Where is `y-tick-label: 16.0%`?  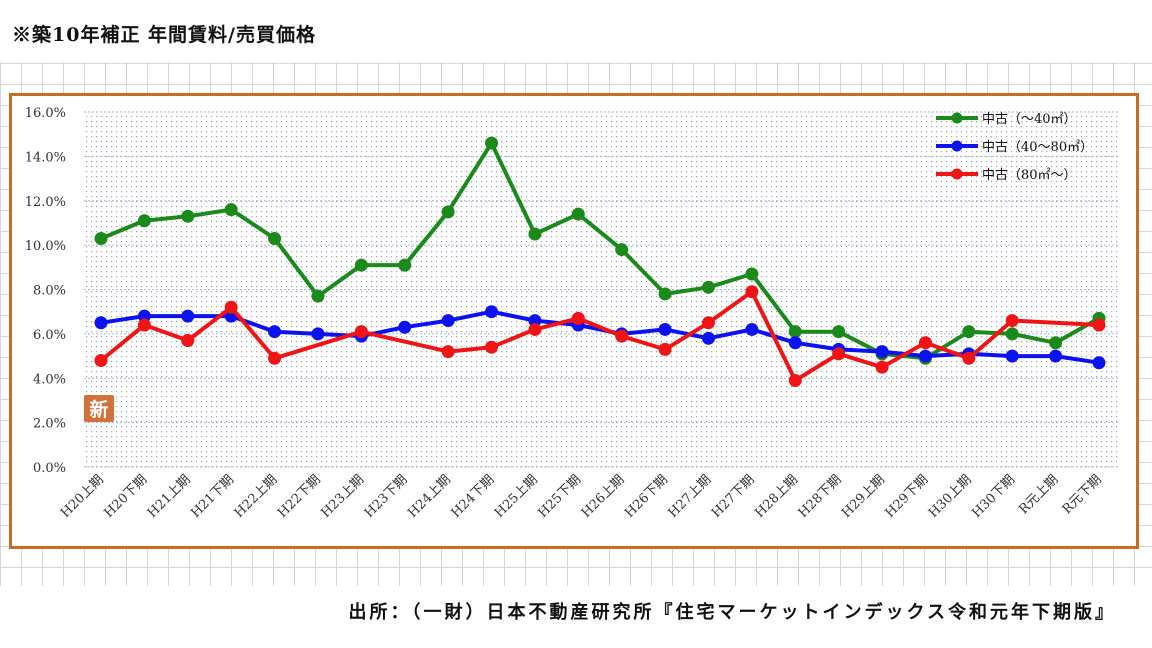 y-tick-label: 16.0% is located at coordinates (45, 113).